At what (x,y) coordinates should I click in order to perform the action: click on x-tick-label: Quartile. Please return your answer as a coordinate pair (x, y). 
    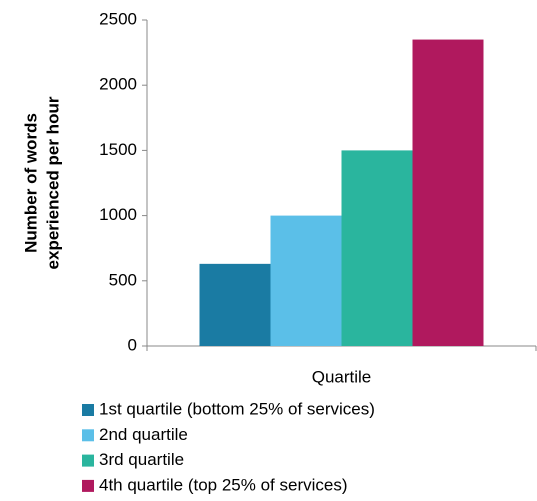
    Looking at the image, I should click on (342, 376).